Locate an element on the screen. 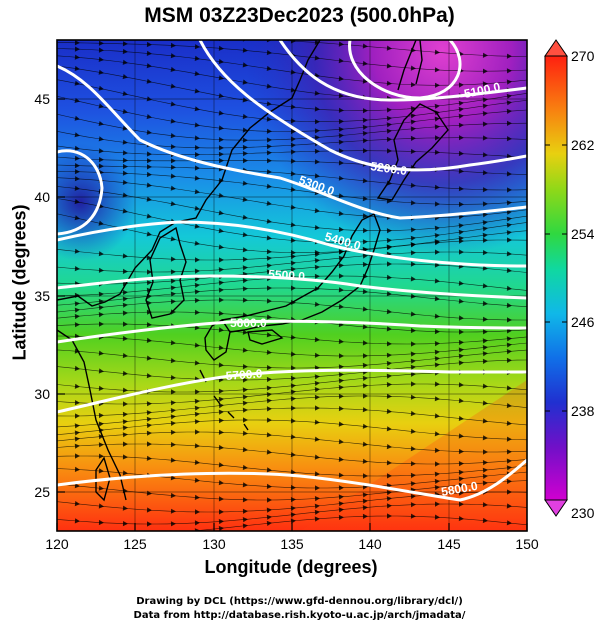 Image resolution: width=599 pixels, height=625 pixels. colorbar-top-arrow is located at coordinates (556, 48).